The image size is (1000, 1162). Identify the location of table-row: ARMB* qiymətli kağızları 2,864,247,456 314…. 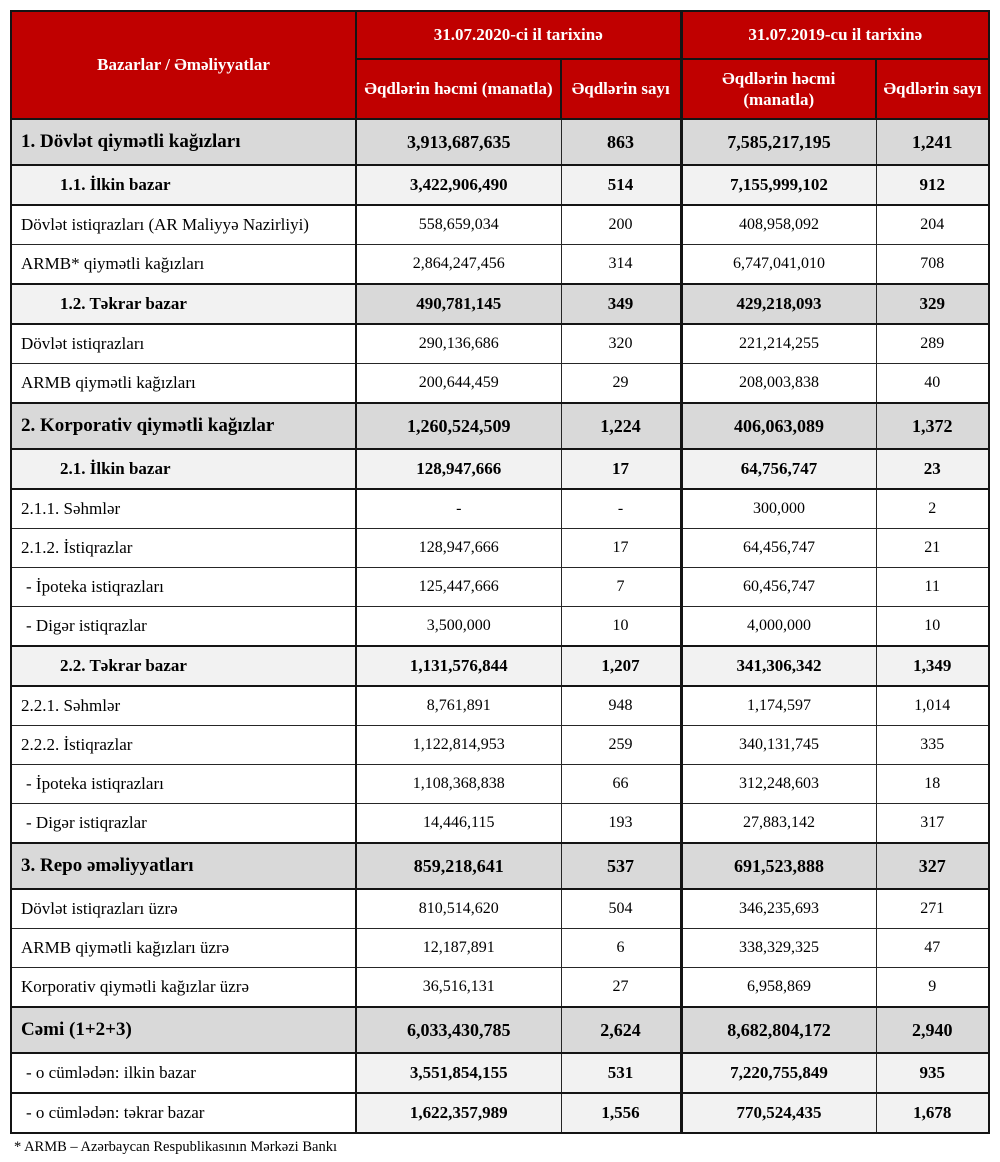
(500, 264).